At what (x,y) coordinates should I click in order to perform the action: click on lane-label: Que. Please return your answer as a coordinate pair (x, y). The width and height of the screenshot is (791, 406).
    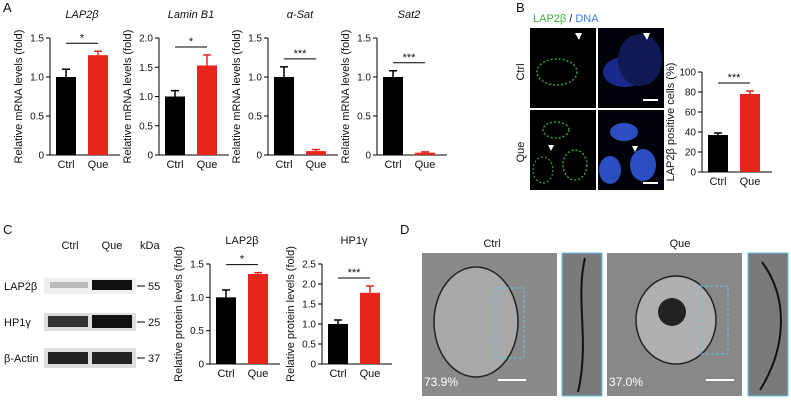
    Looking at the image, I should click on (112, 246).